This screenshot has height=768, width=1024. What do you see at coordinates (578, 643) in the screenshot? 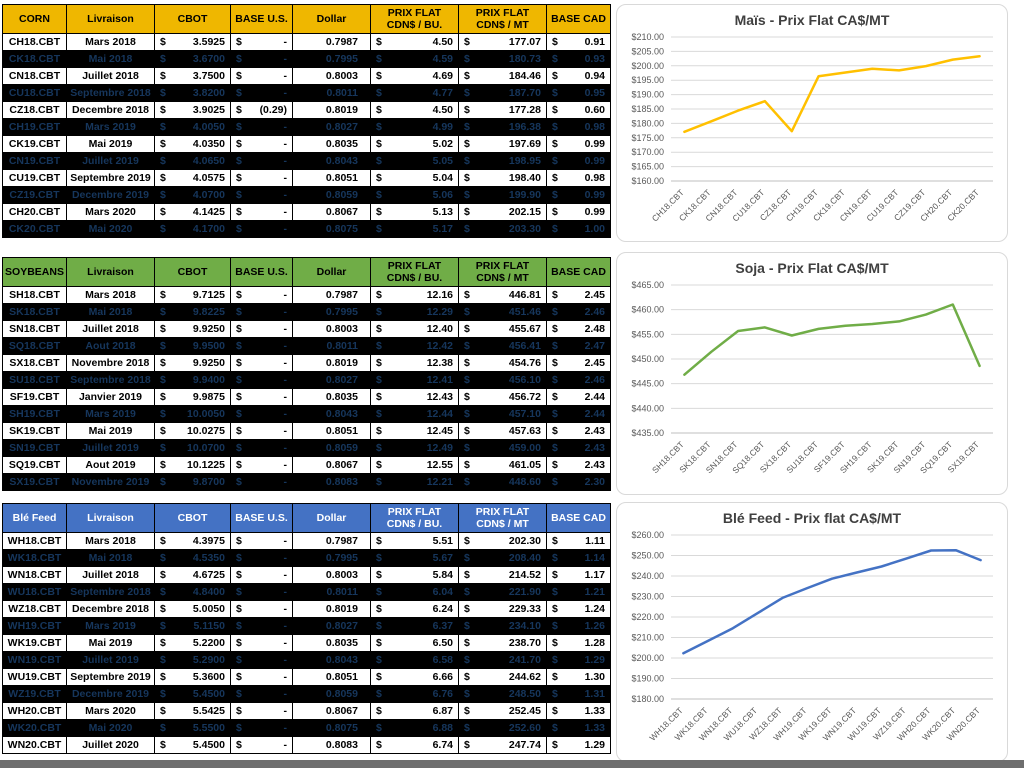
I see `base-cad-cell: $1.28` at bounding box center [578, 643].